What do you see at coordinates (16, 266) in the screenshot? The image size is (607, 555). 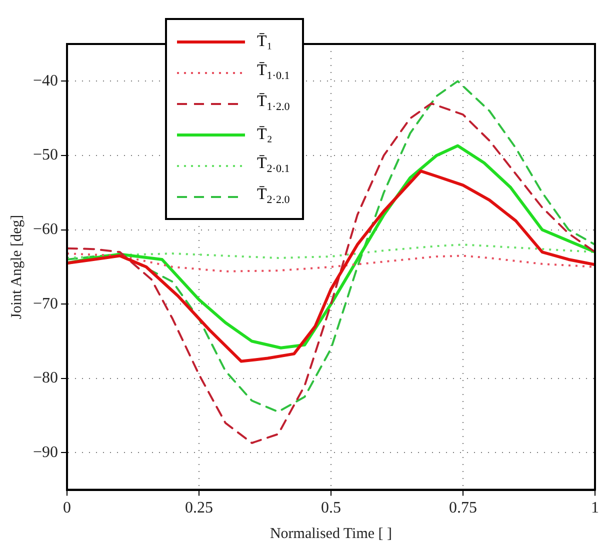 I see `y-axis-title: Joint Angle [deg]` at bounding box center [16, 266].